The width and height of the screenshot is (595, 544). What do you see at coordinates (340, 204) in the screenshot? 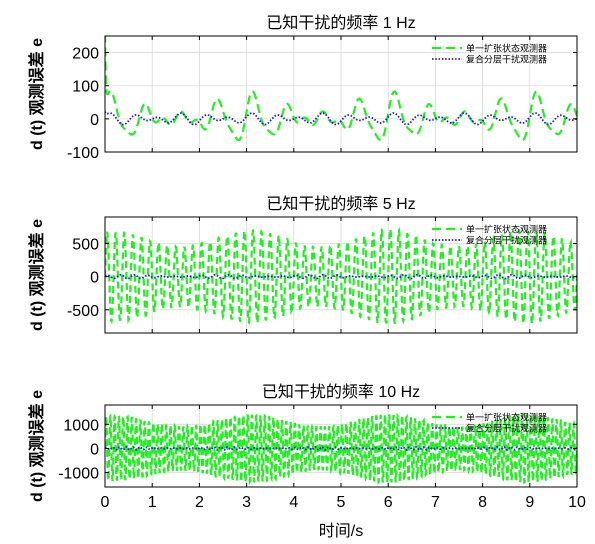
I see `chart-title: 已知干扰的频率 5 Hz` at bounding box center [340, 204].